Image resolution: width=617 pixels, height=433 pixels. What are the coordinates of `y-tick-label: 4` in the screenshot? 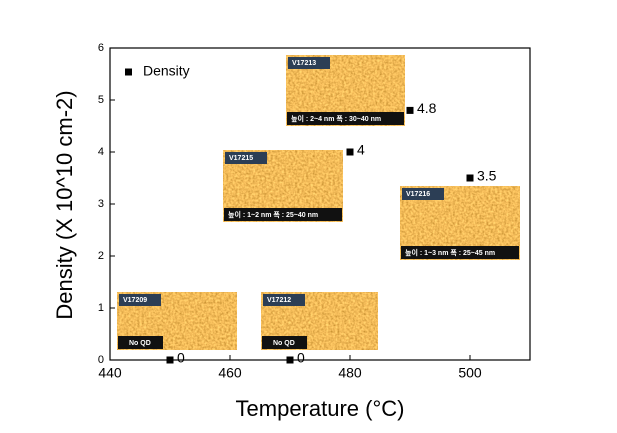 It's located at (101, 152).